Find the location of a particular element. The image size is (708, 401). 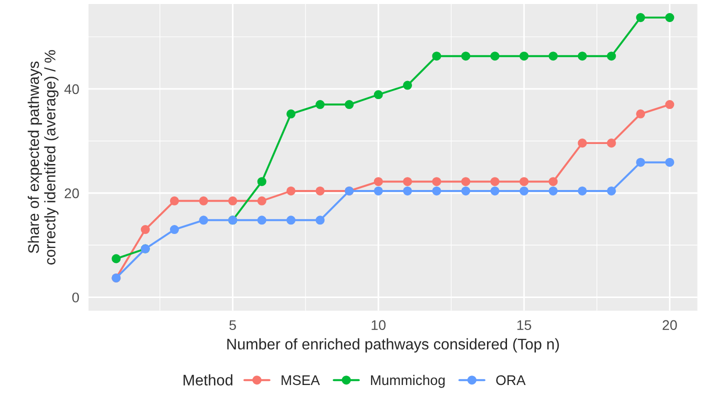

x-tick-label: 5 is located at coordinates (232, 325).